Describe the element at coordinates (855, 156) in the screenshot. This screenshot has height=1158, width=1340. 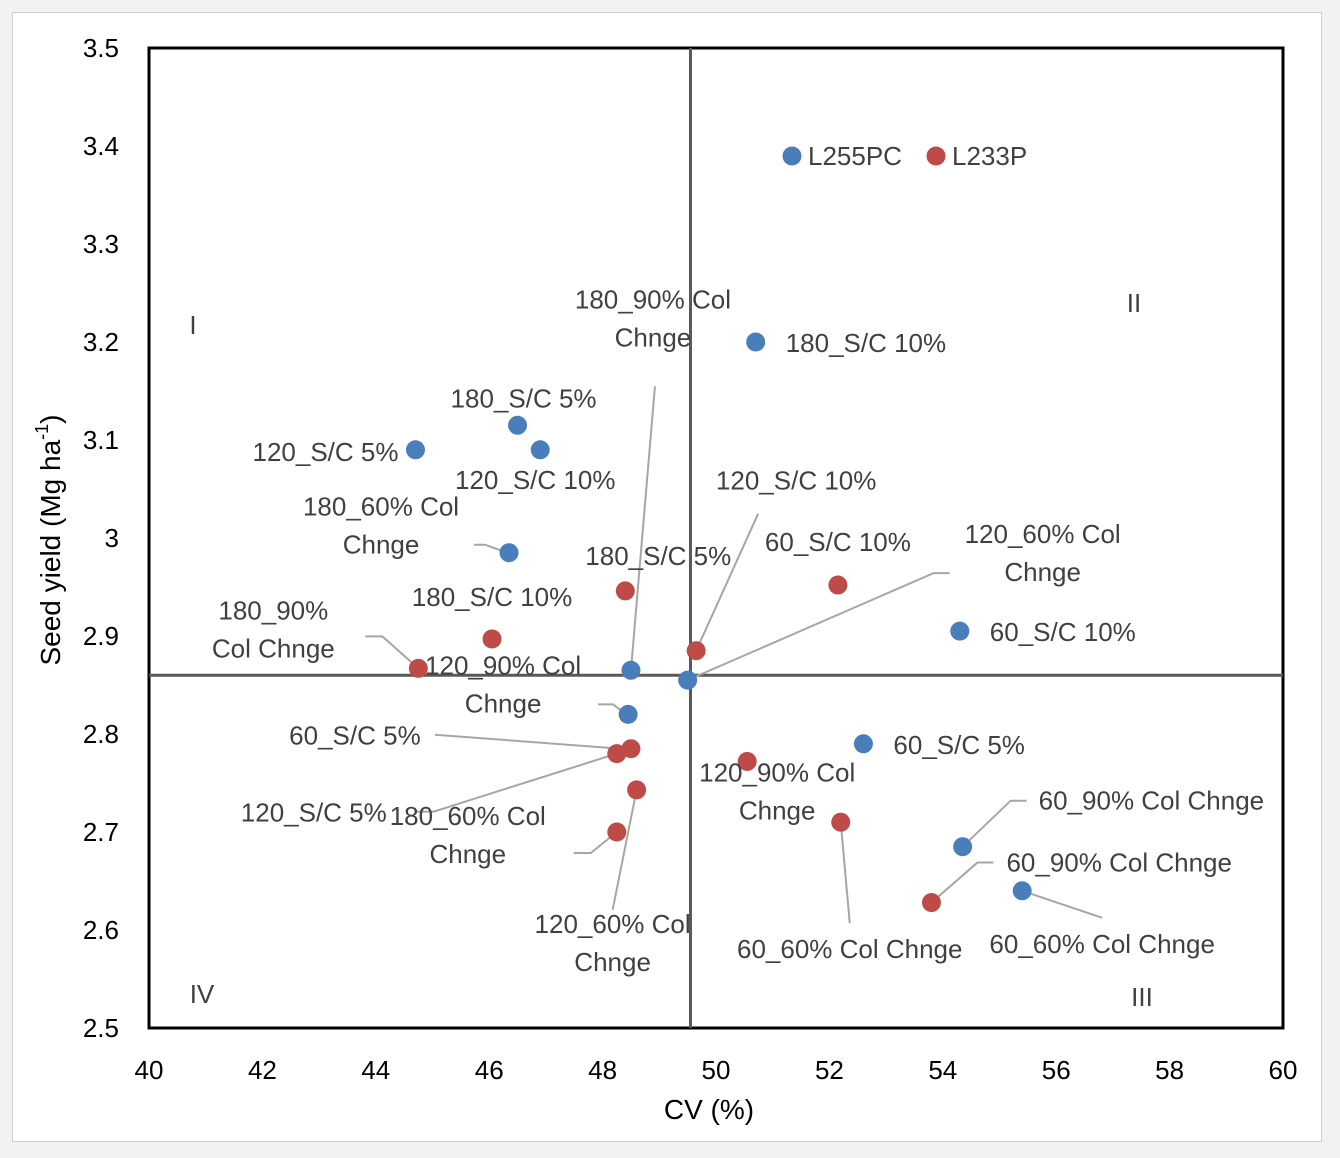
I see `legend-label-l255pc: L255PC` at that location.